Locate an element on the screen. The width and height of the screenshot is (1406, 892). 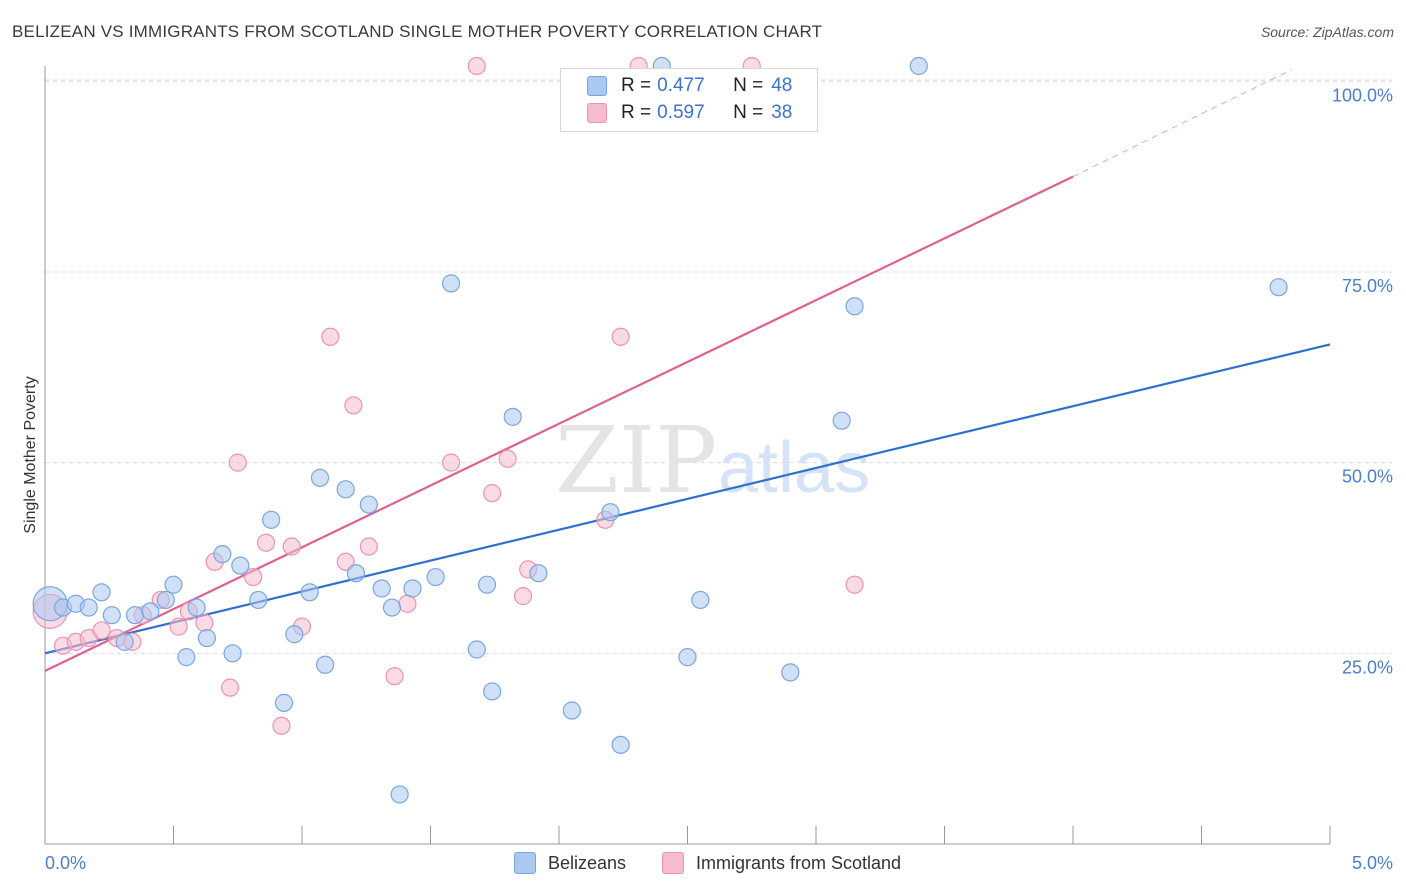
legend-item-scotland: Immigrants from Scotland is located at coordinates (781, 863).